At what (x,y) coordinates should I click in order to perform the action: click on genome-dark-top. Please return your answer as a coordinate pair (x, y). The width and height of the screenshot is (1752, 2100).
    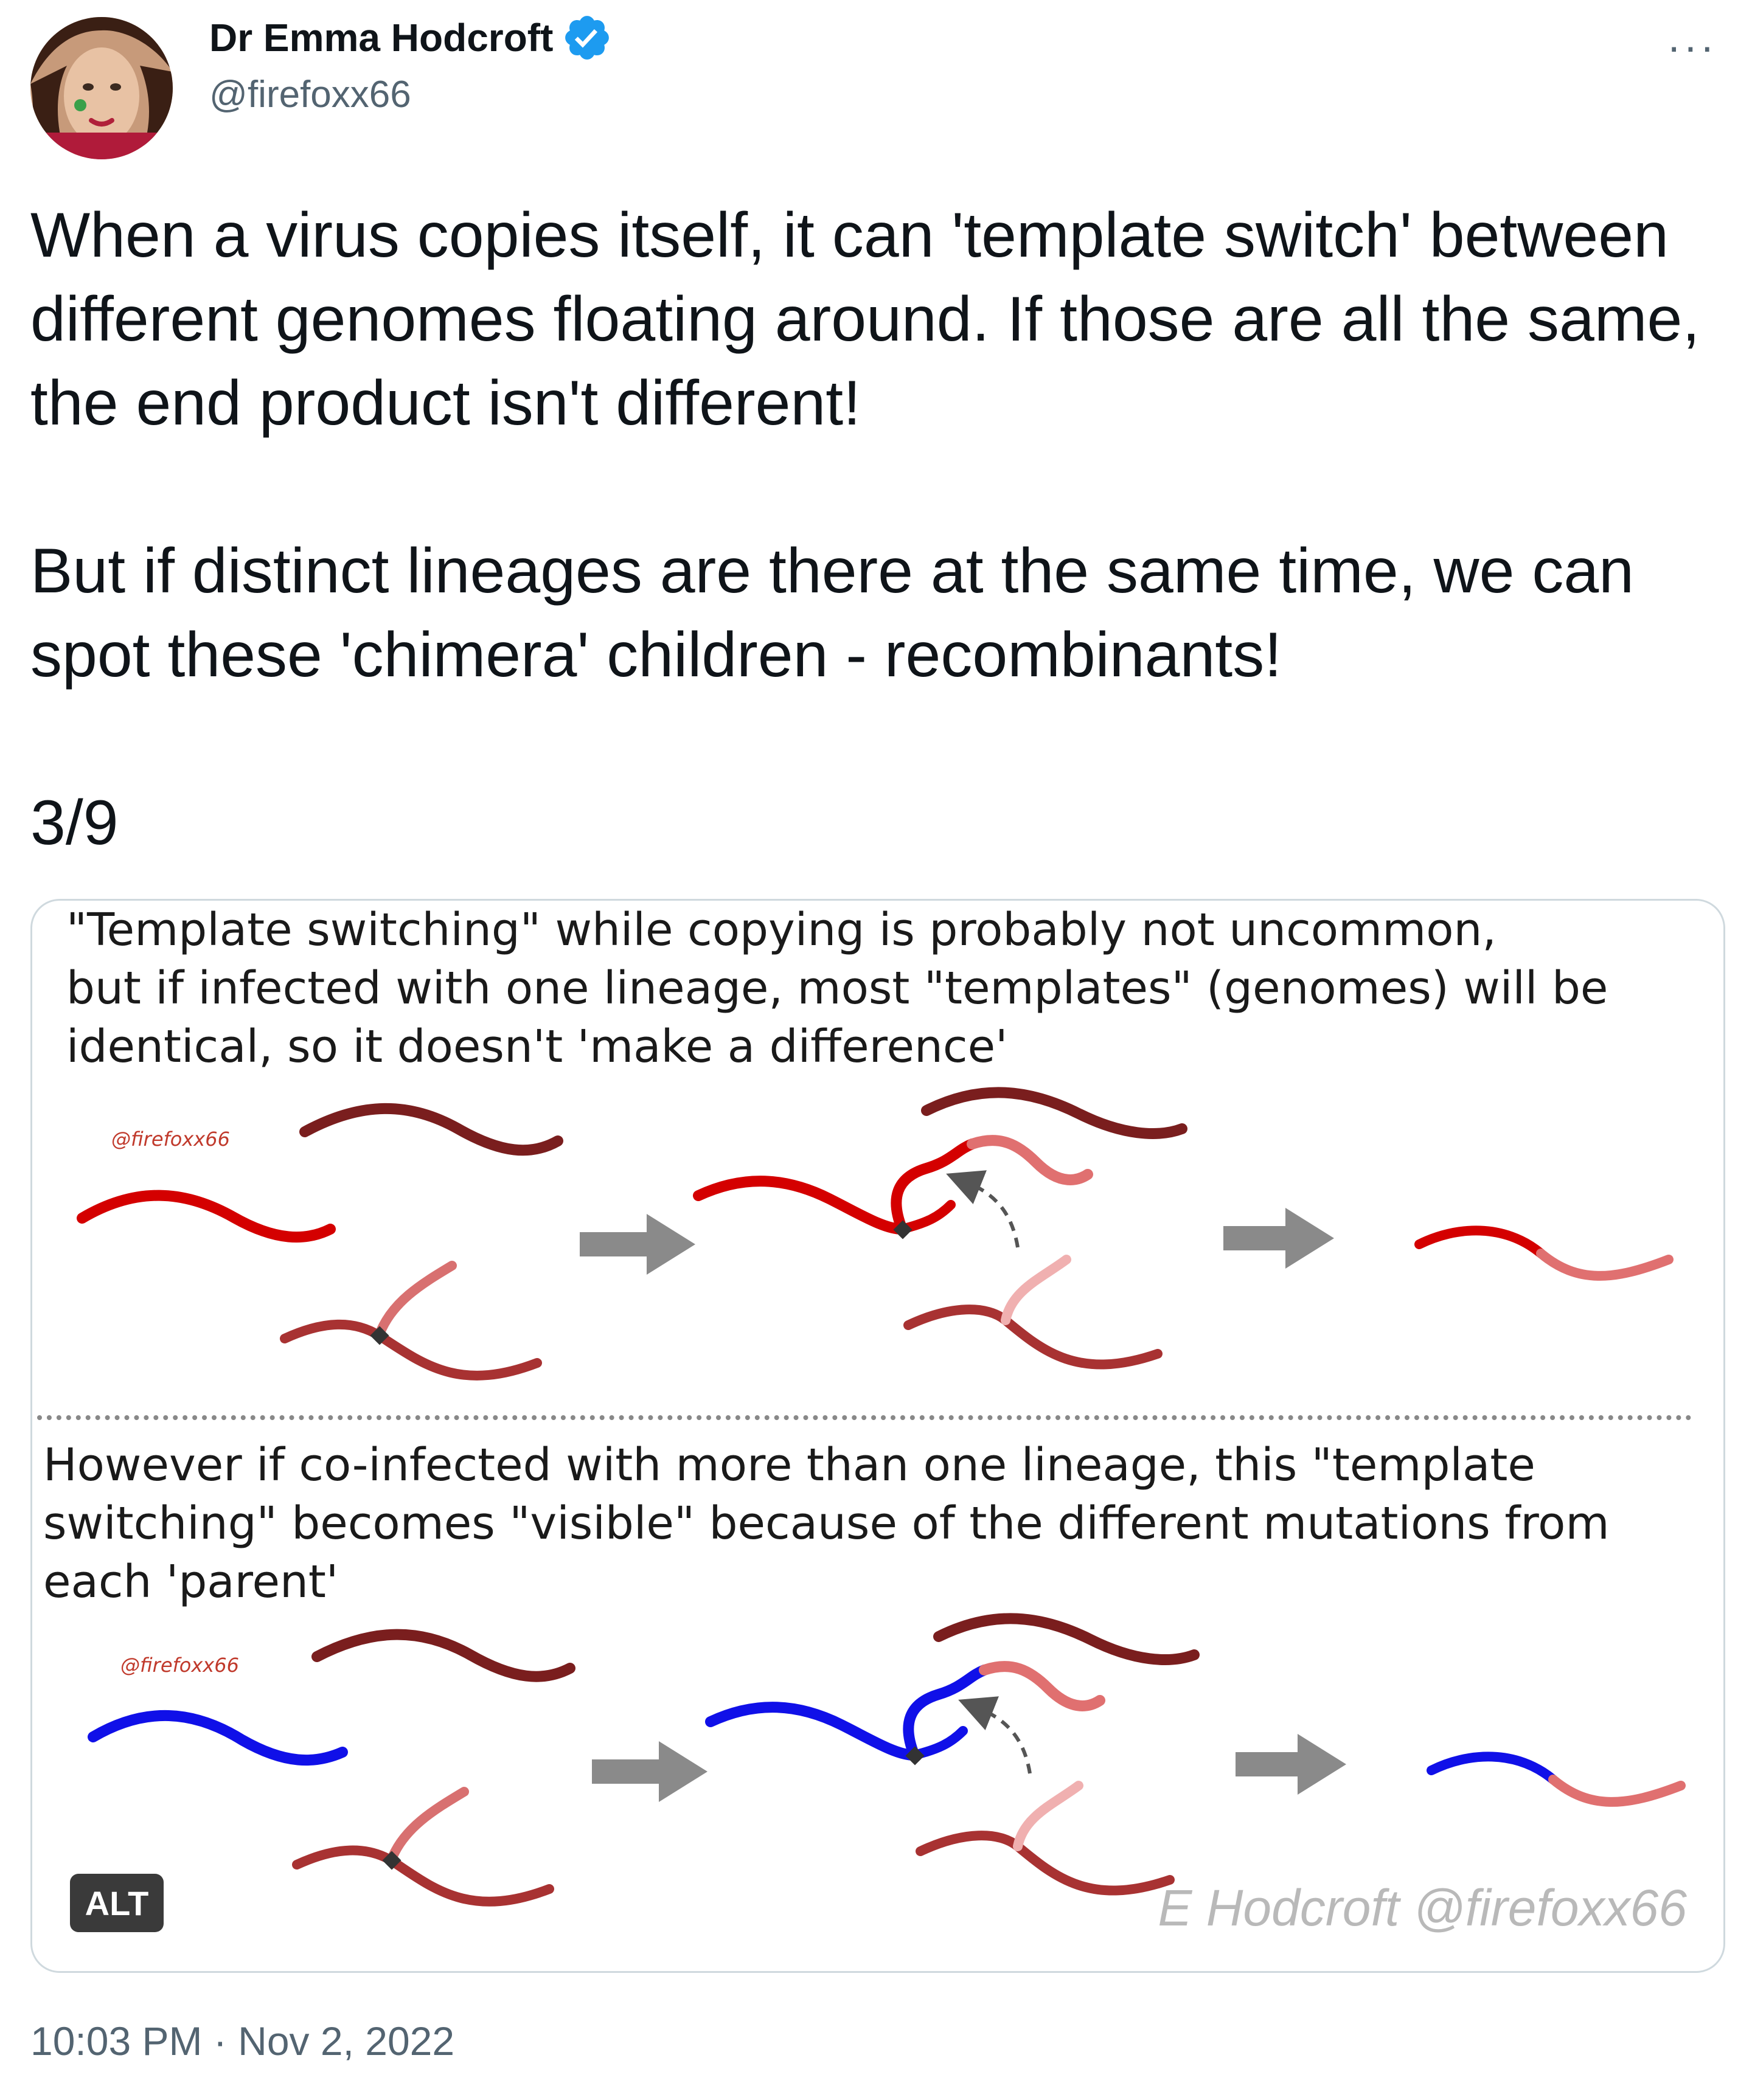
    Looking at the image, I should click on (431, 1129).